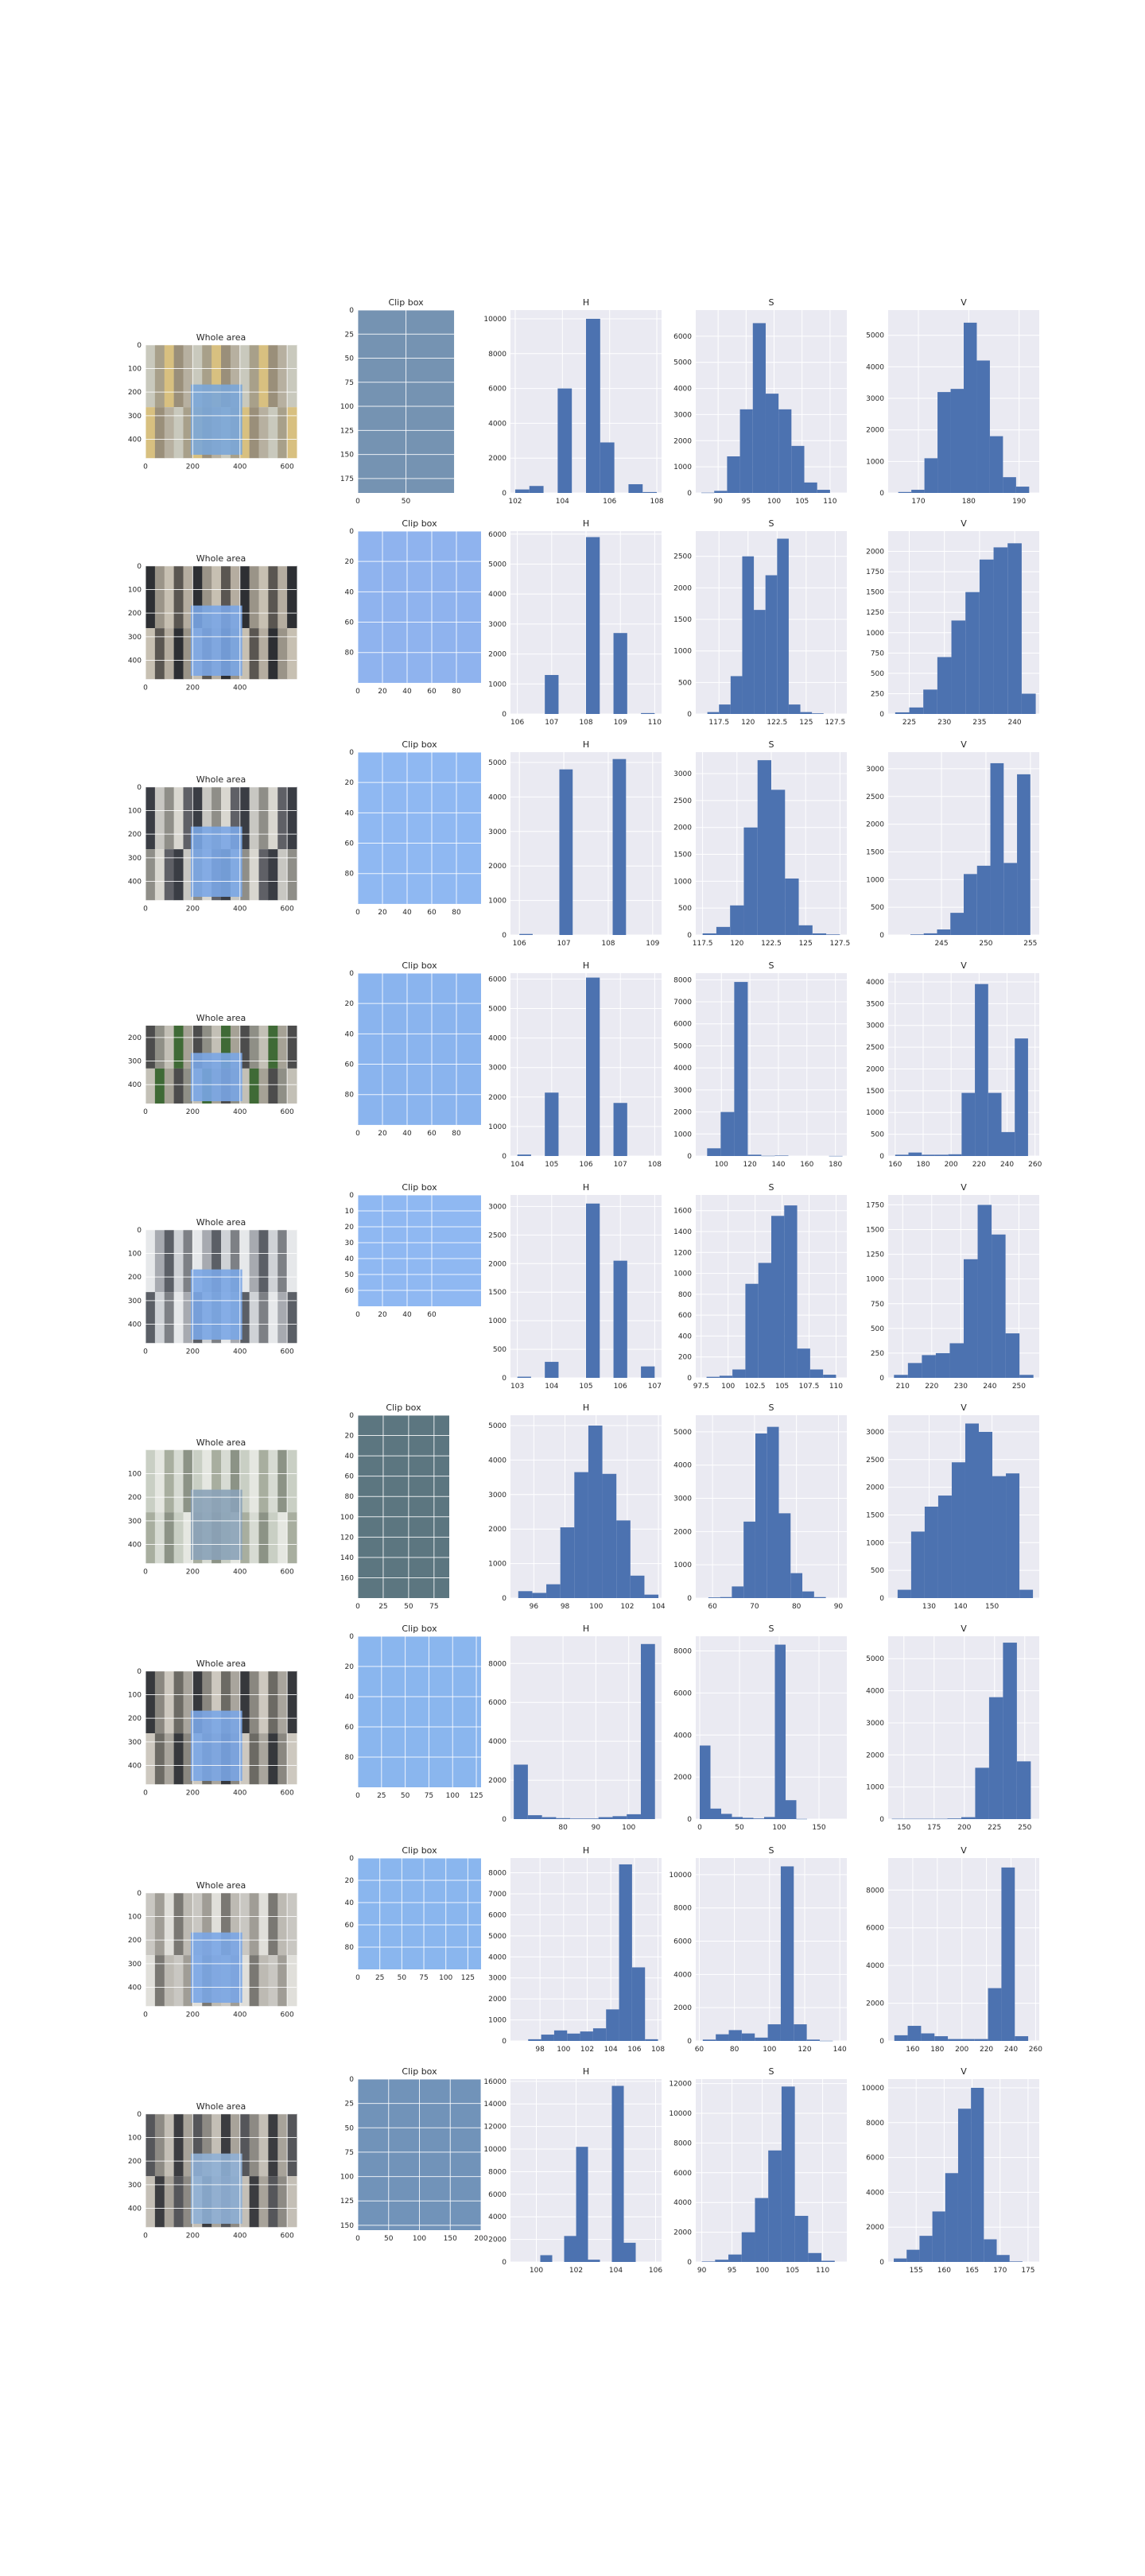 This screenshot has height=2576, width=1145. Describe the element at coordinates (771, 1949) in the screenshot. I see `axes-background` at that location.